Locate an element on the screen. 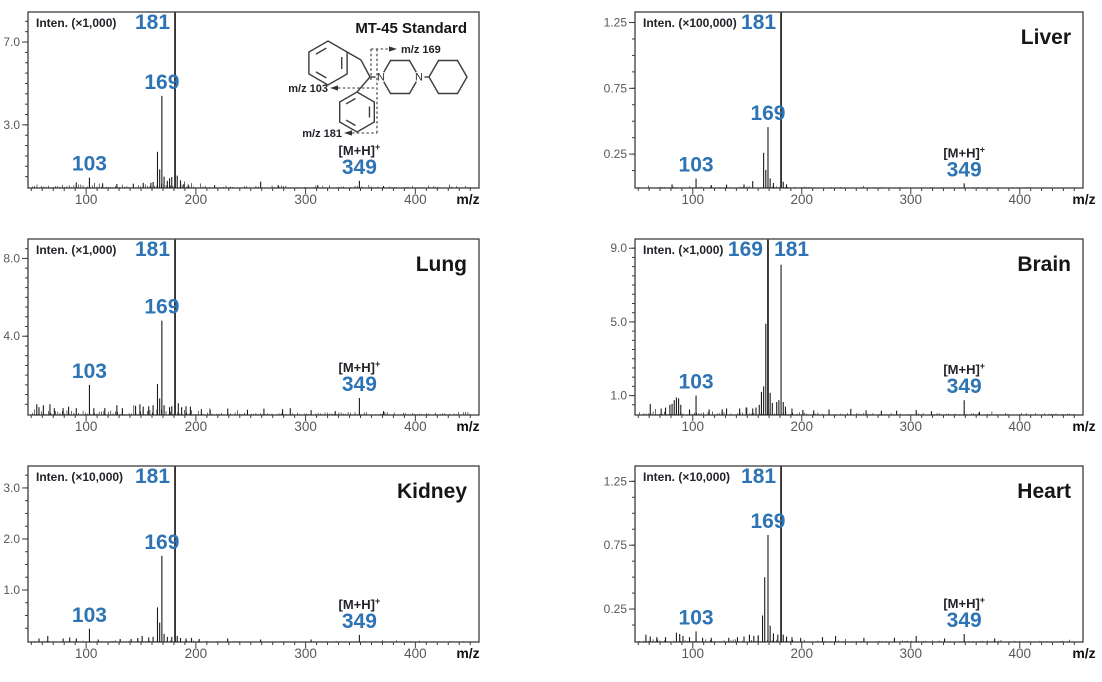  y-tick-label: 4.0 is located at coordinates (11, 336).